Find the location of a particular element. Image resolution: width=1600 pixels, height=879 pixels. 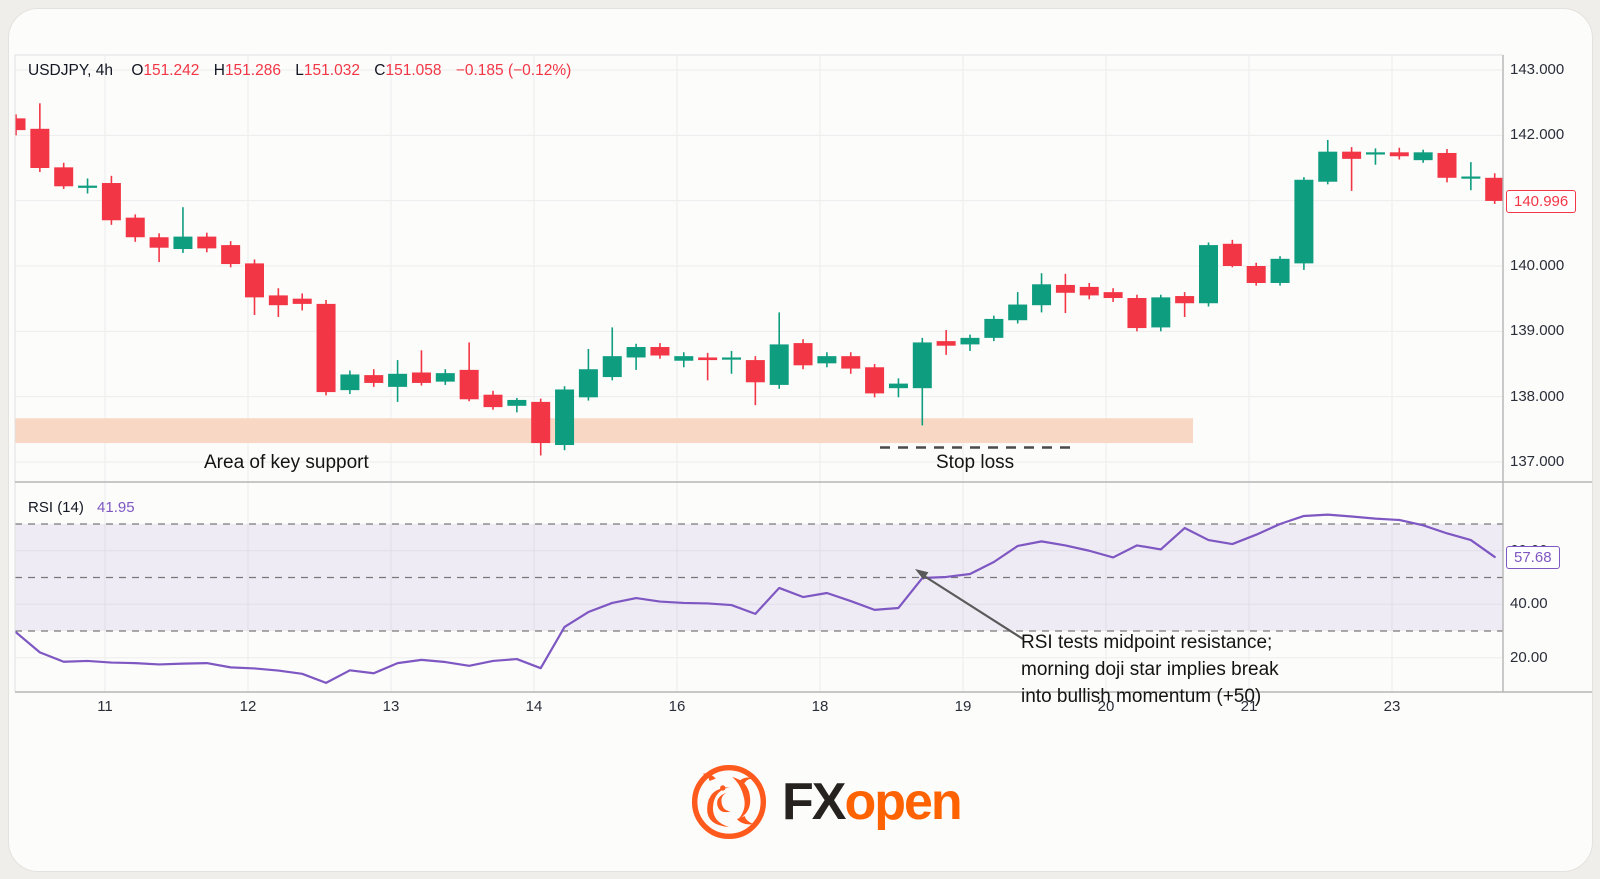

support-zone-band is located at coordinates (604, 431).